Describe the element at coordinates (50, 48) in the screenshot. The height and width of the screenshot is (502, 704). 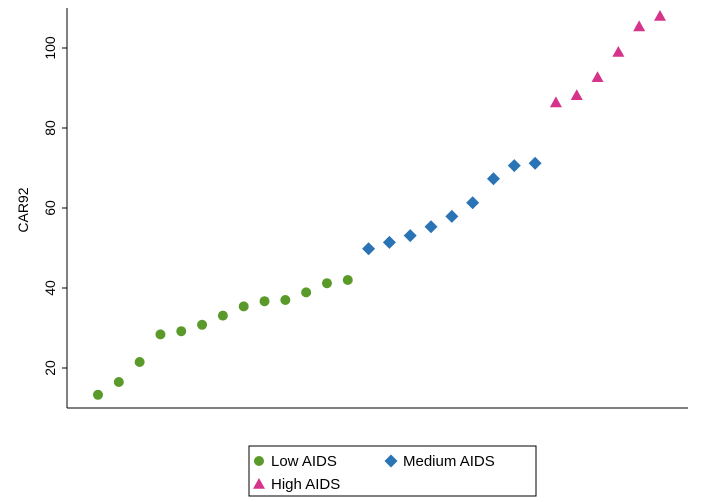
I see `y-tick-label: 100` at that location.